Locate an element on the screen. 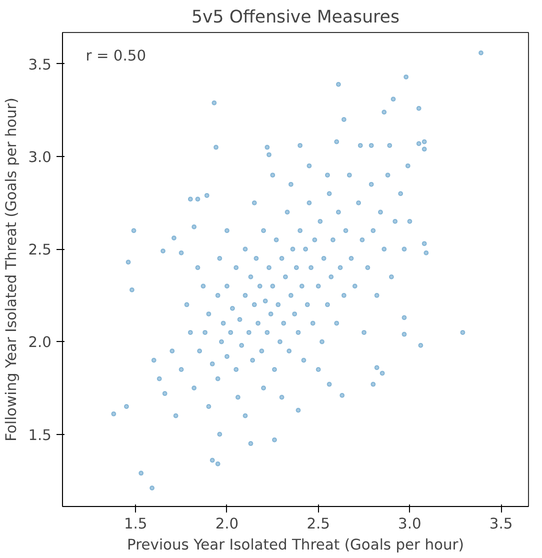  x-tick-label: 1.5 is located at coordinates (136, 524).